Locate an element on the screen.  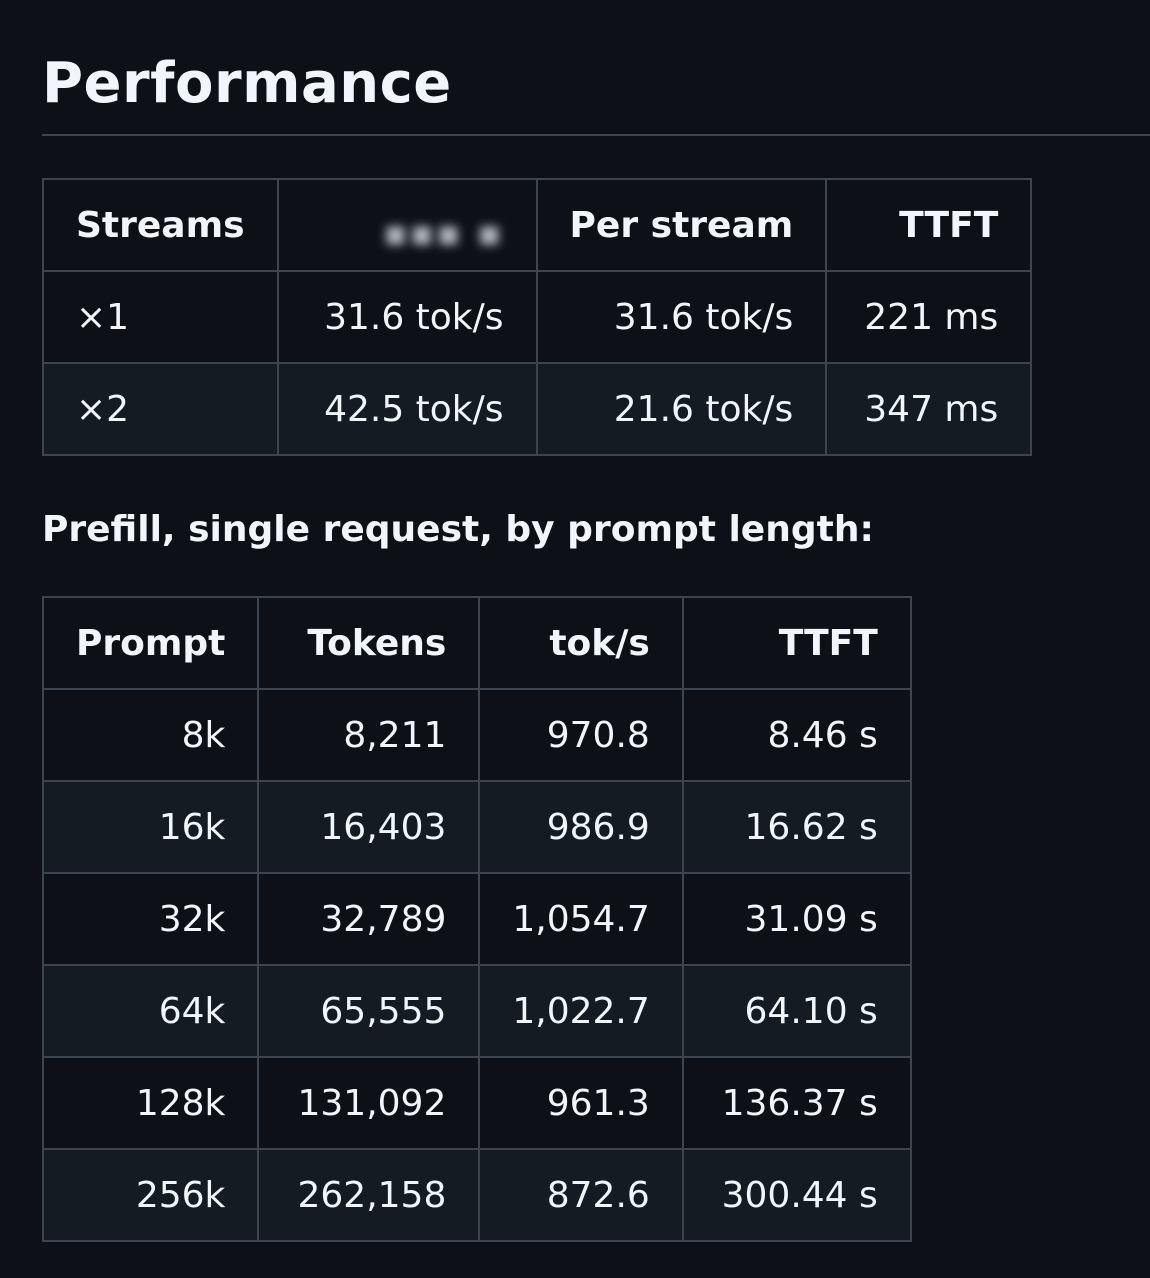
column-header-streams: Streams is located at coordinates (160, 225).